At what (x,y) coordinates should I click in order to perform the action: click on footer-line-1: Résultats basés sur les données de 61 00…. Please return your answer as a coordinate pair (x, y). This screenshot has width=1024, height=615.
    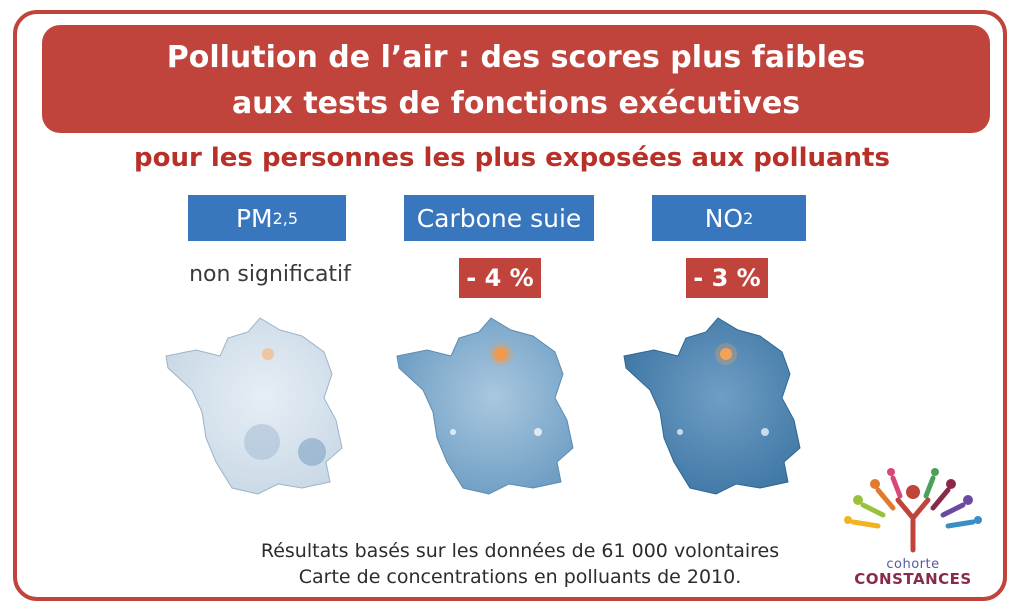
    Looking at the image, I should click on (520, 551).